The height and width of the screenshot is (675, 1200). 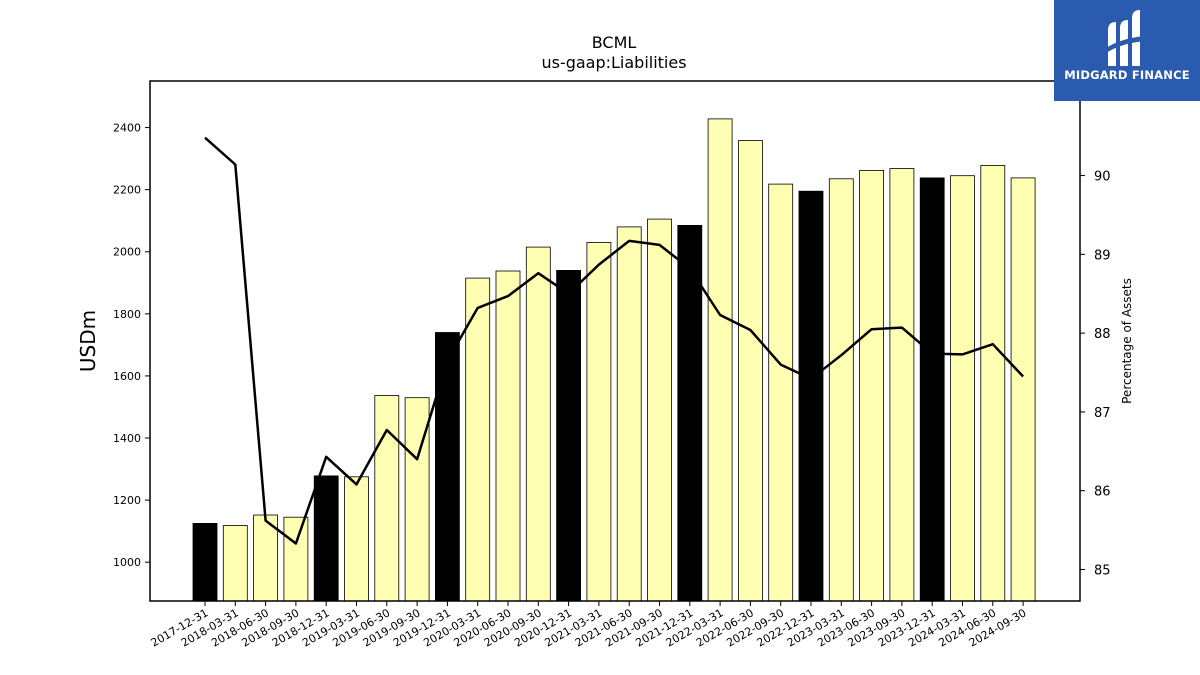 I want to click on y-right-tick-label: 88, so click(x=1102, y=334).